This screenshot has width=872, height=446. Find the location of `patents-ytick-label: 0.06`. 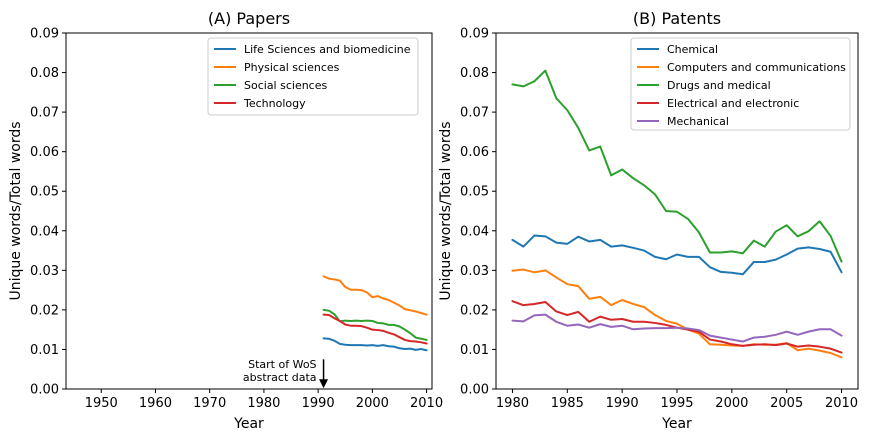

patents-ytick-label: 0.06 is located at coordinates (474, 152).